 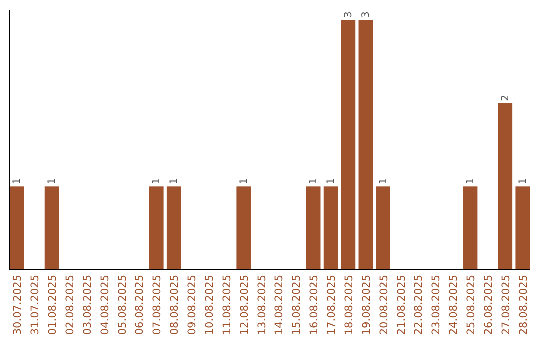 I want to click on x-tick-label: 17.08.2025, so click(x=332, y=305).